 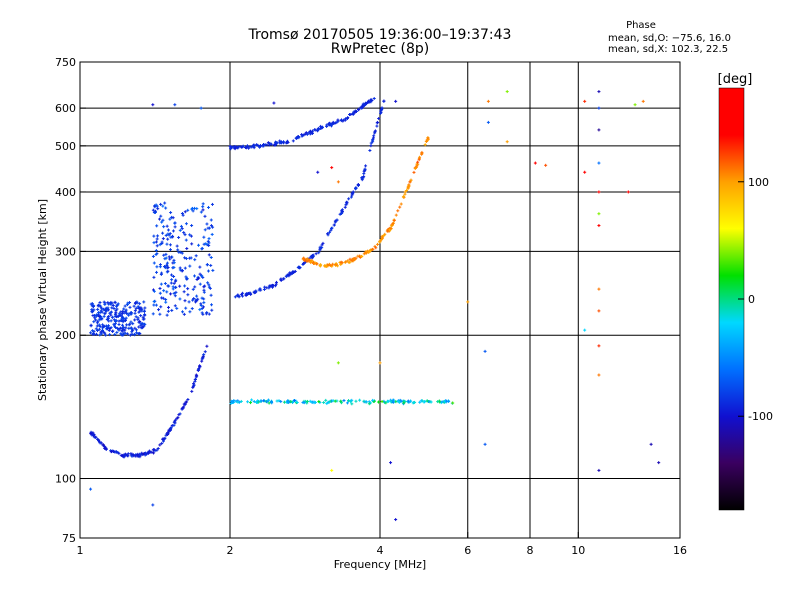 What do you see at coordinates (65, 251) in the screenshot?
I see `y-tick-label: 300` at bounding box center [65, 251].